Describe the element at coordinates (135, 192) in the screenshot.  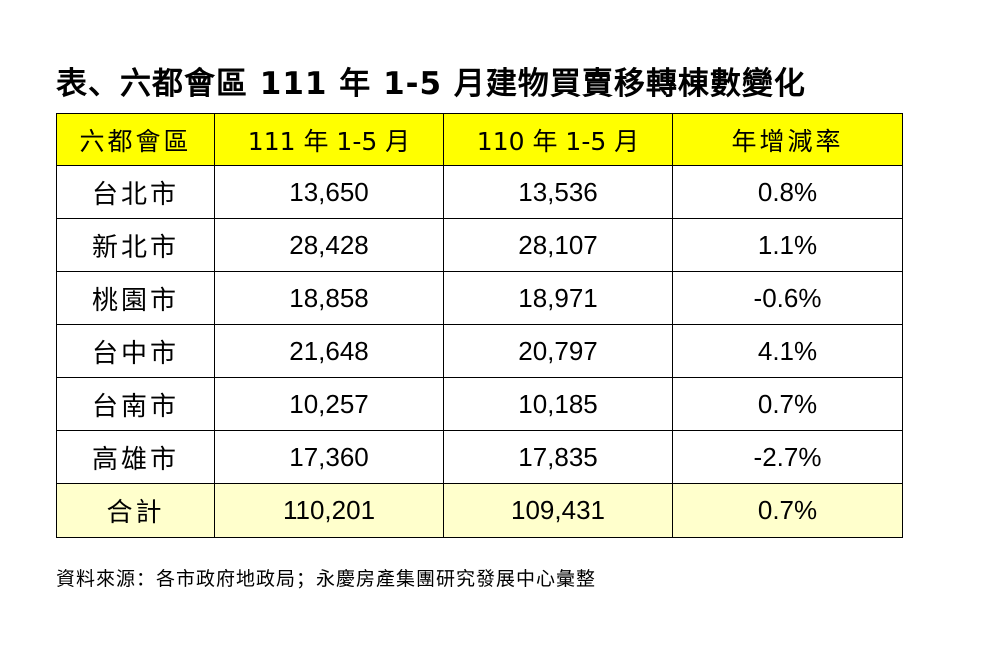
I see `cell-region: 台北市` at that location.